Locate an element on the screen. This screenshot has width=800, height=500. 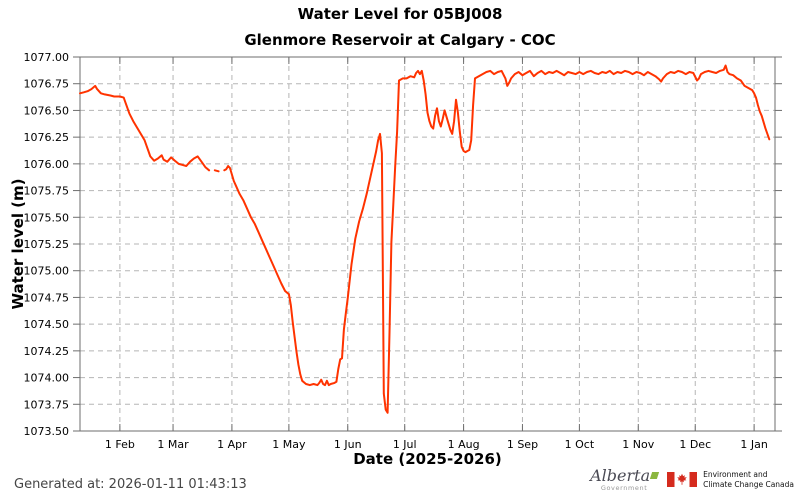
y-tick-label: 1075.50 is located at coordinates (47, 217).